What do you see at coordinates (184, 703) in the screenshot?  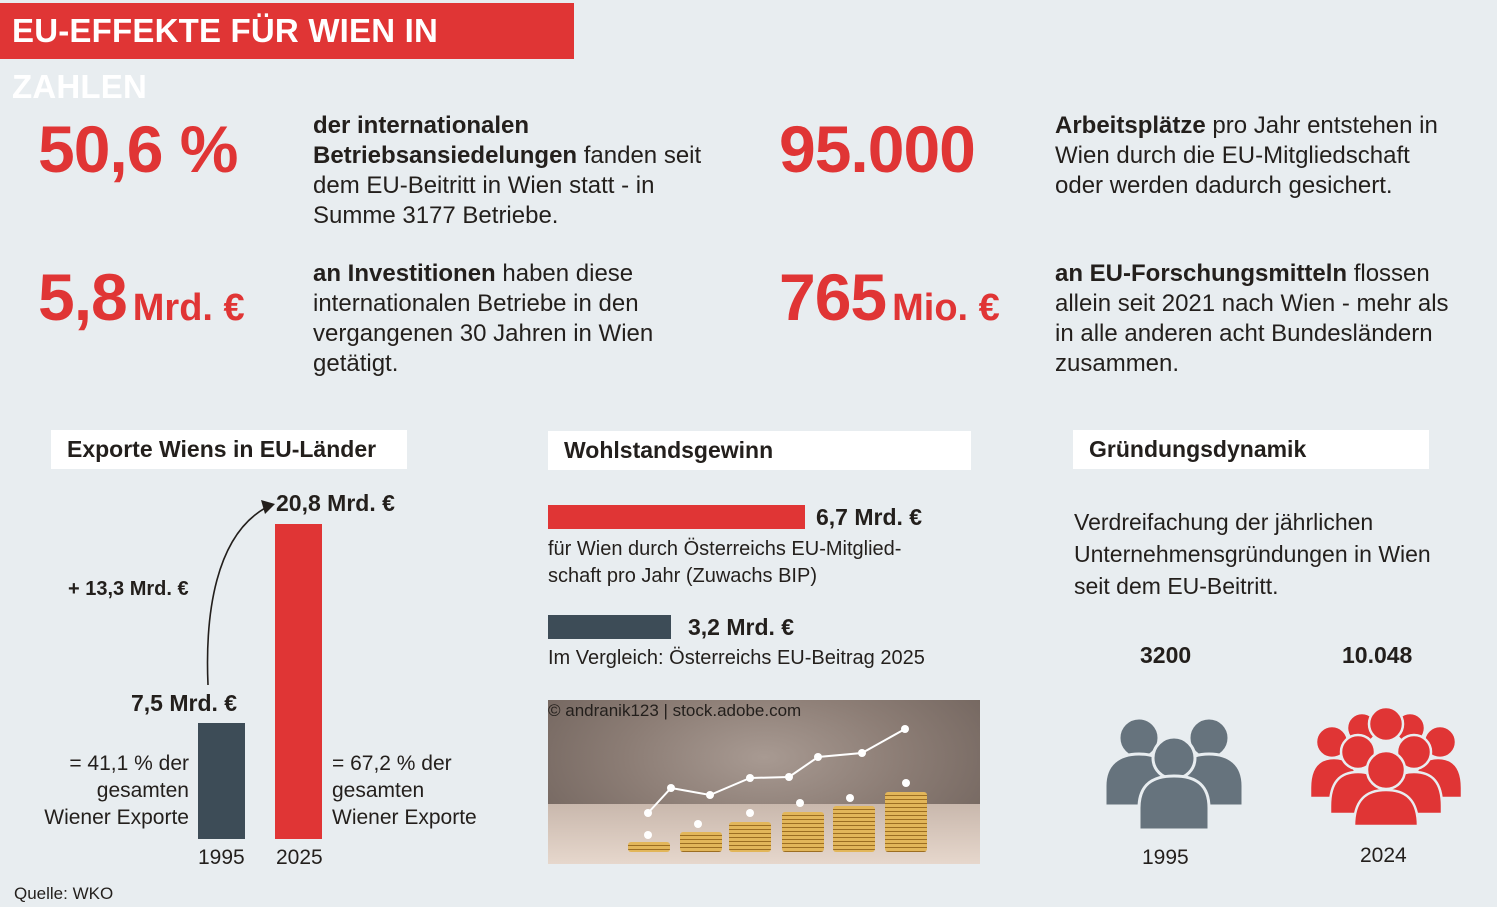 I see `bar-1995-value-label: 7,5 Mrd. €` at bounding box center [184, 703].